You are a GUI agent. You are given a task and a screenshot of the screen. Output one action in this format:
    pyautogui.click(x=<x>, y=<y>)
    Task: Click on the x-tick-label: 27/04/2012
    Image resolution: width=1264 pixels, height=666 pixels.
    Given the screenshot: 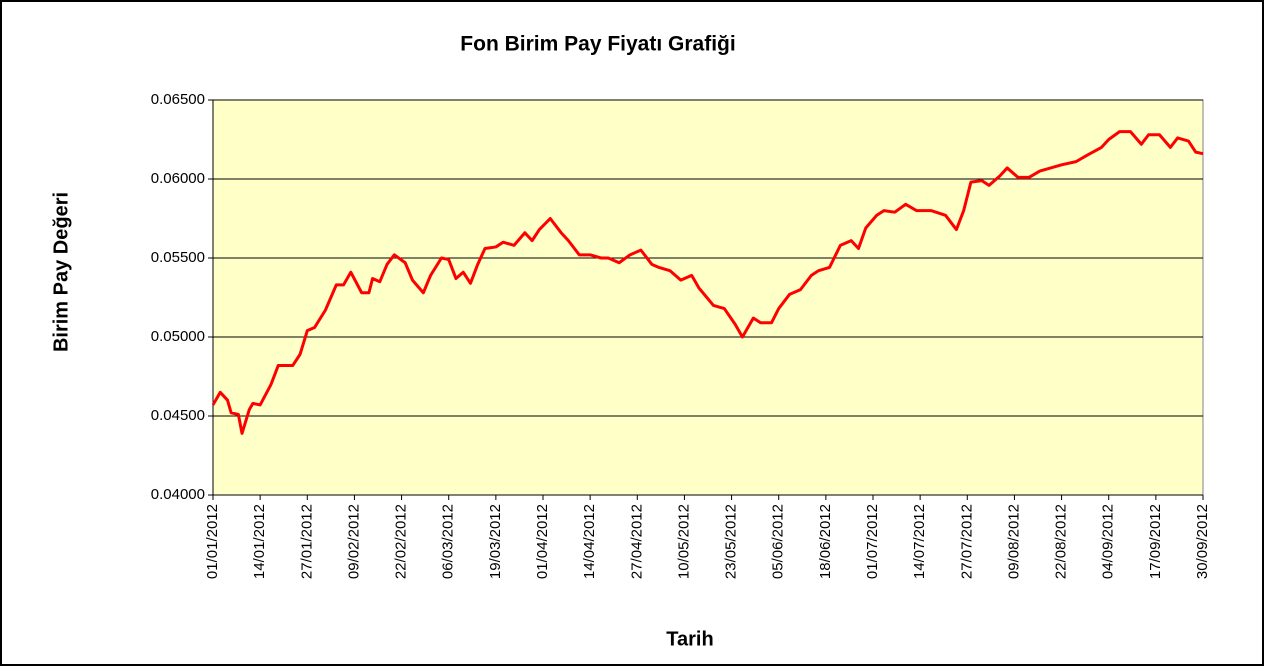 What is the action you would take?
    pyautogui.click(x=636, y=541)
    